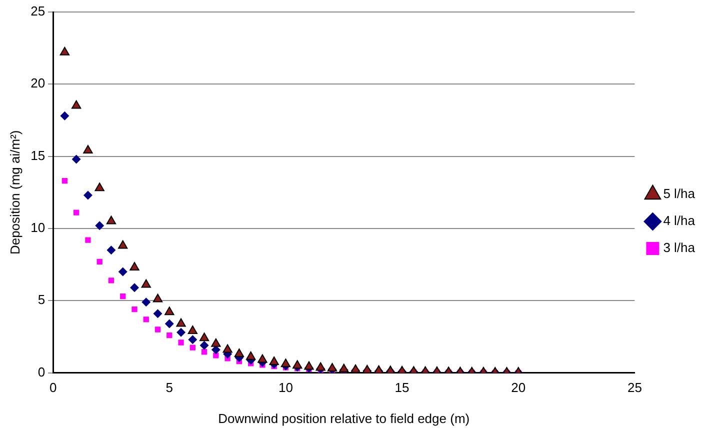  I want to click on y-tick-label: 15, so click(38, 155).